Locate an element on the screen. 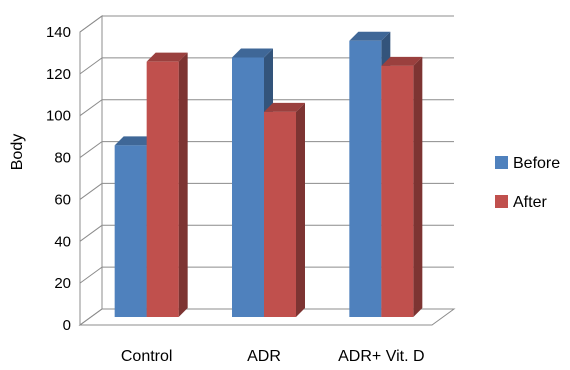 This screenshot has width=570, height=370. y-tick-label: 20 is located at coordinates (62, 283).